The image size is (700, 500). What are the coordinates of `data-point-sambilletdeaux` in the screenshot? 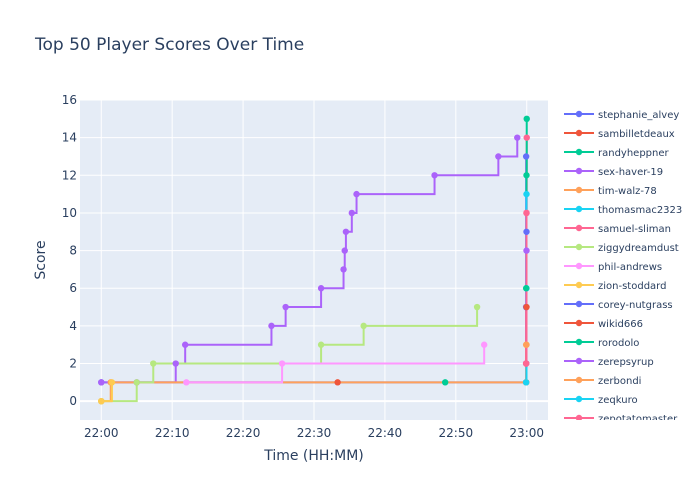 It's located at (337, 382).